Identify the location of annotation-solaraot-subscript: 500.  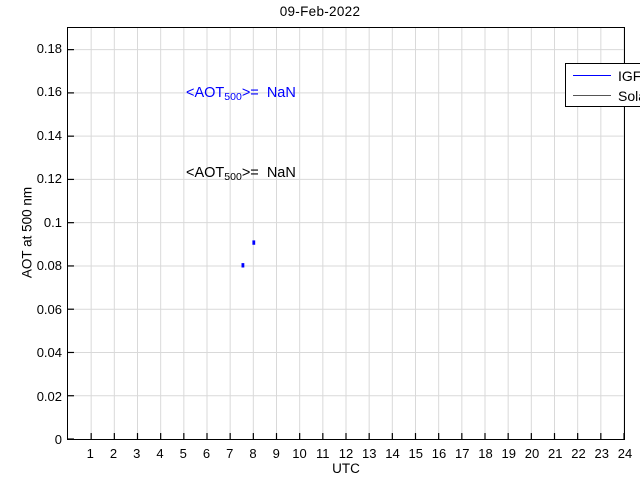
(233, 176).